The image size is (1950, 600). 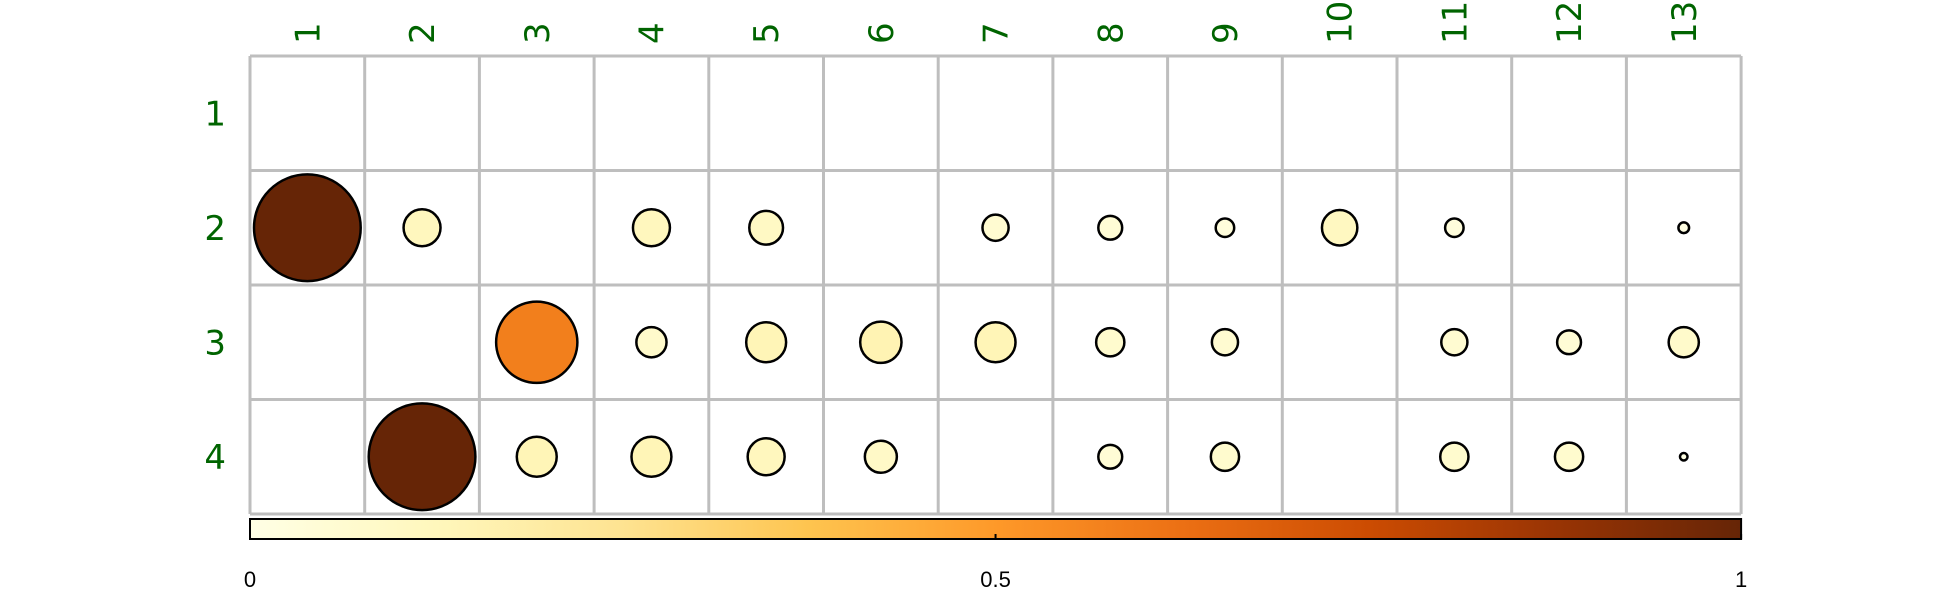 What do you see at coordinates (215, 229) in the screenshot?
I see `row-label: 2` at bounding box center [215, 229].